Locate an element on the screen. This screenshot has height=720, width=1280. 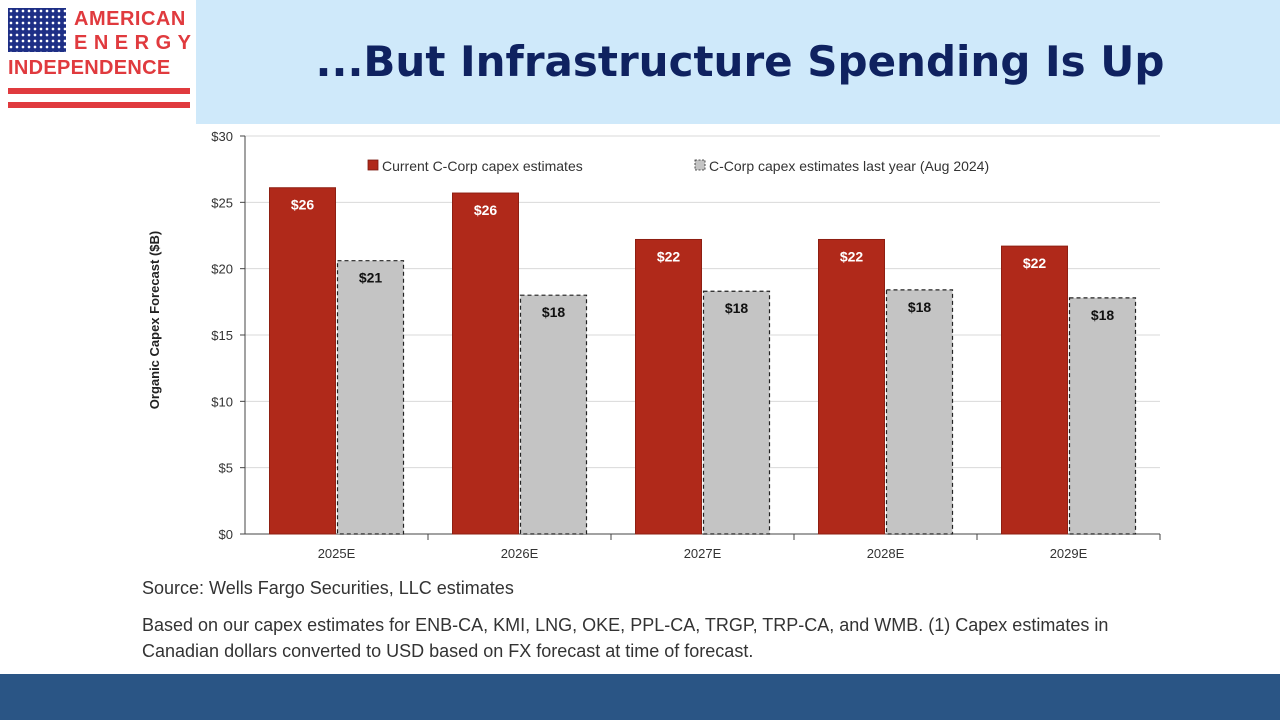
logo-text-independence: INDEPENDENCE is located at coordinates (89, 68).